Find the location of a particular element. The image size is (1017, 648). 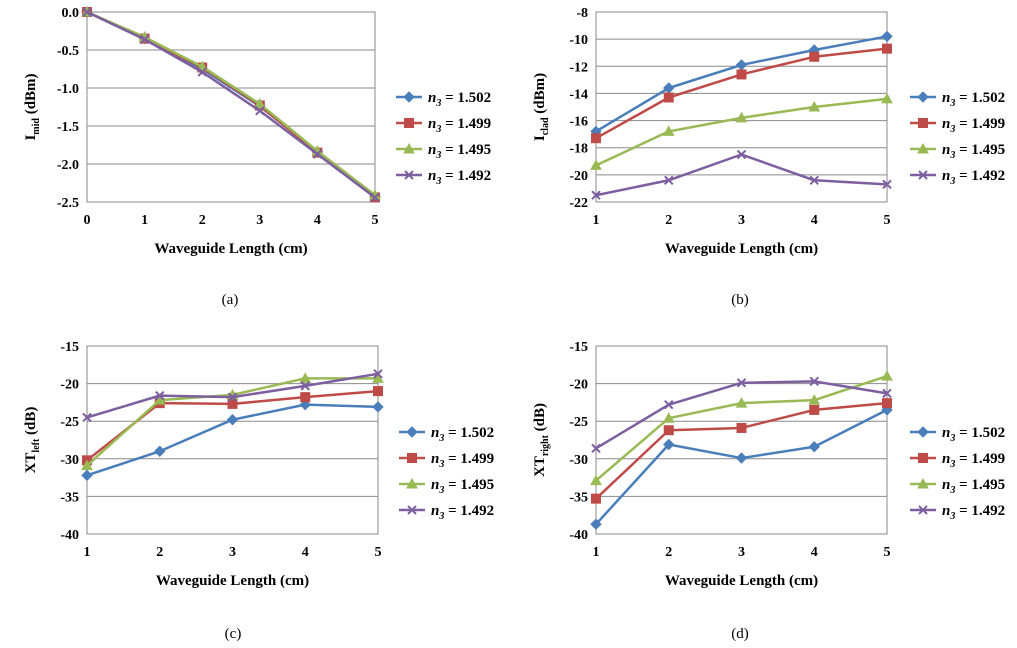

y-tick-label: -22 is located at coordinates (578, 203).